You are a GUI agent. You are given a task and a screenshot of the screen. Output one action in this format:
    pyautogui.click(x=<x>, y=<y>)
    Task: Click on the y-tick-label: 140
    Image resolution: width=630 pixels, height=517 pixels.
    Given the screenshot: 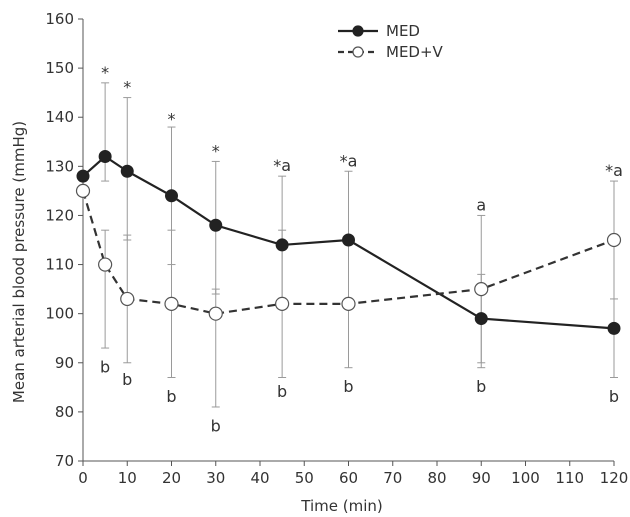 What is the action you would take?
    pyautogui.click(x=59, y=117)
    